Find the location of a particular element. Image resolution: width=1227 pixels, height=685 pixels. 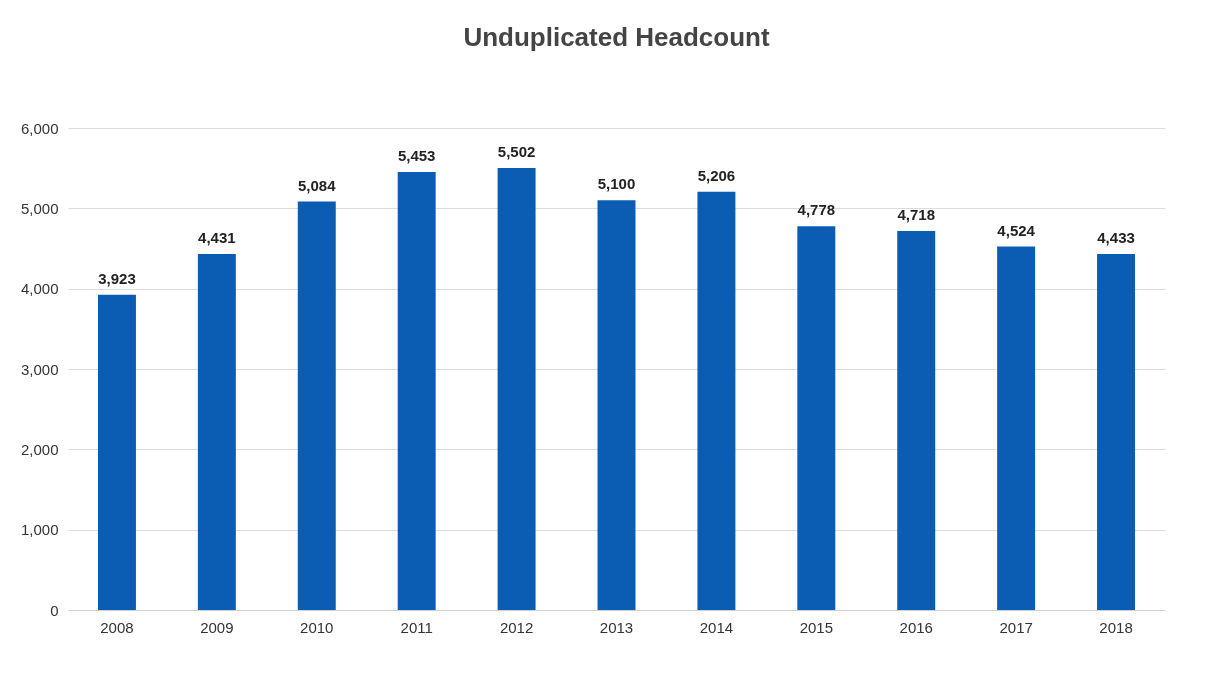

x-tick-label: 2011 is located at coordinates (416, 627).